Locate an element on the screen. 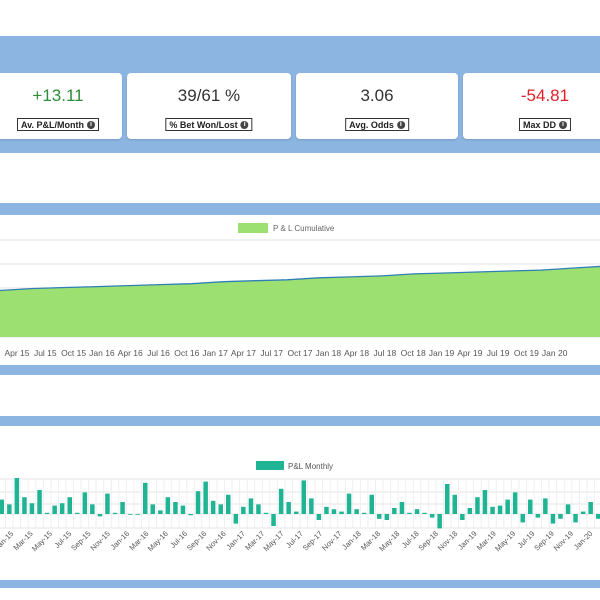 The image size is (600, 600). x-tick-label: Oct 18 is located at coordinates (413, 353).